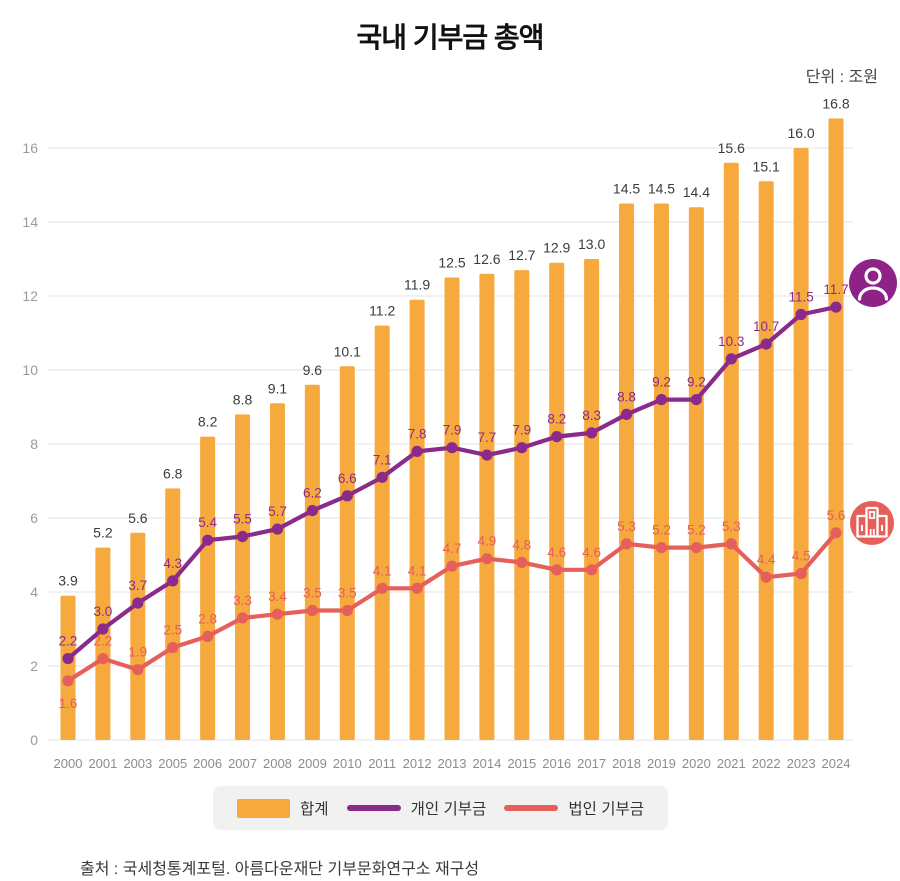 This screenshot has height=881, width=900. Describe the element at coordinates (172, 763) in the screenshot. I see `x-axis-label: 2005` at that location.